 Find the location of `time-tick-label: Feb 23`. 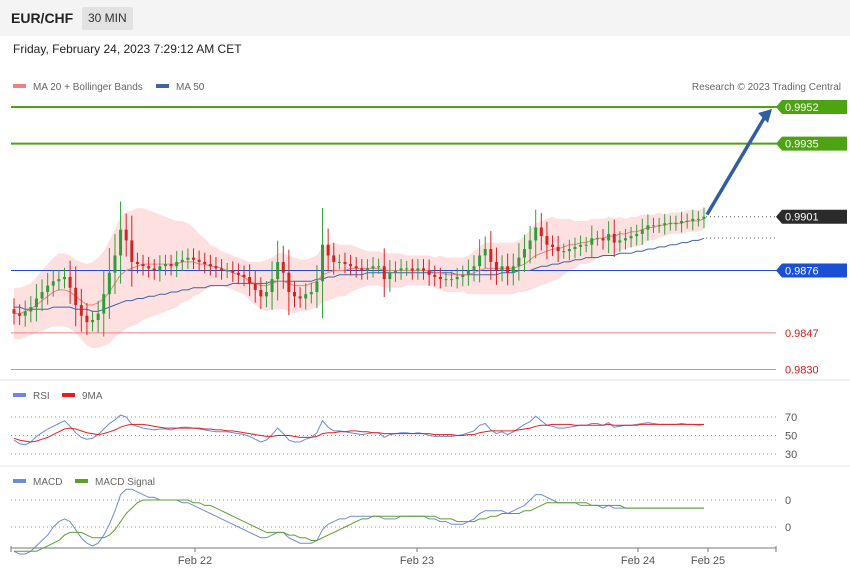

time-tick-label: Feb 23 is located at coordinates (417, 561).